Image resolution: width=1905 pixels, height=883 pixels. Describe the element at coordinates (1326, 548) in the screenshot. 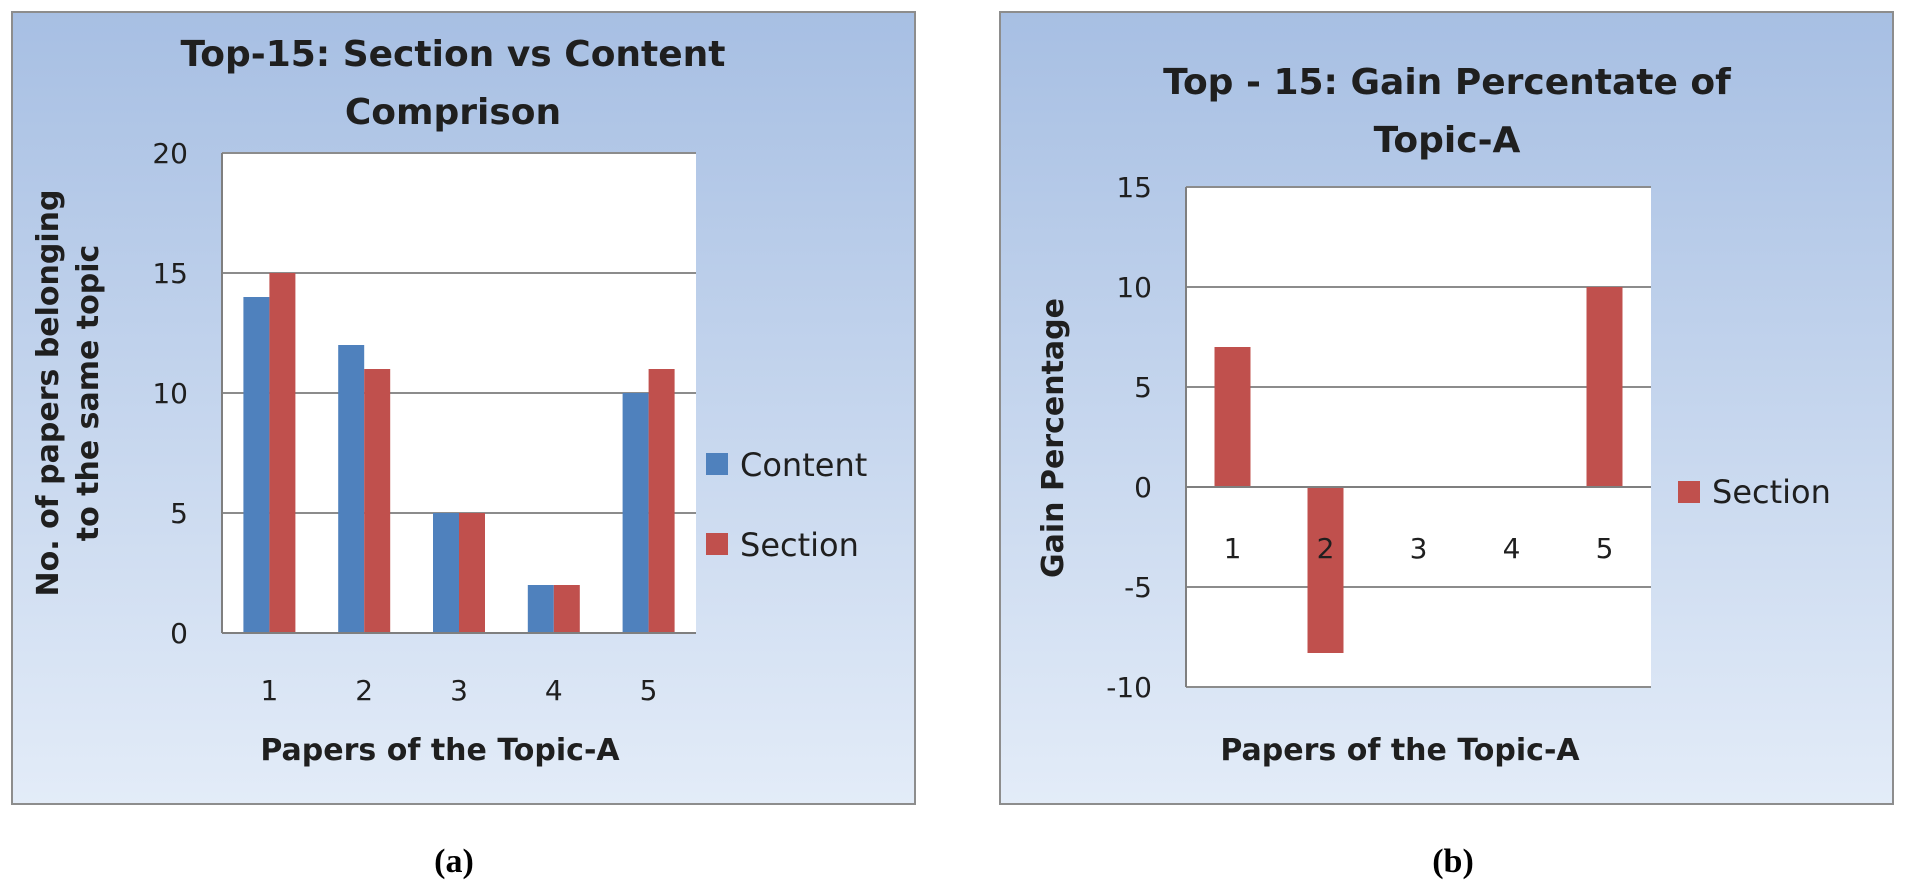

I see `chart-b-x-tick-label: 2` at that location.